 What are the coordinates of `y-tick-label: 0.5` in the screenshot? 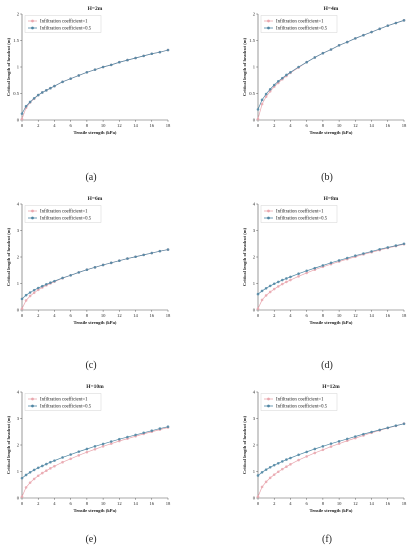 It's located at (16, 93).